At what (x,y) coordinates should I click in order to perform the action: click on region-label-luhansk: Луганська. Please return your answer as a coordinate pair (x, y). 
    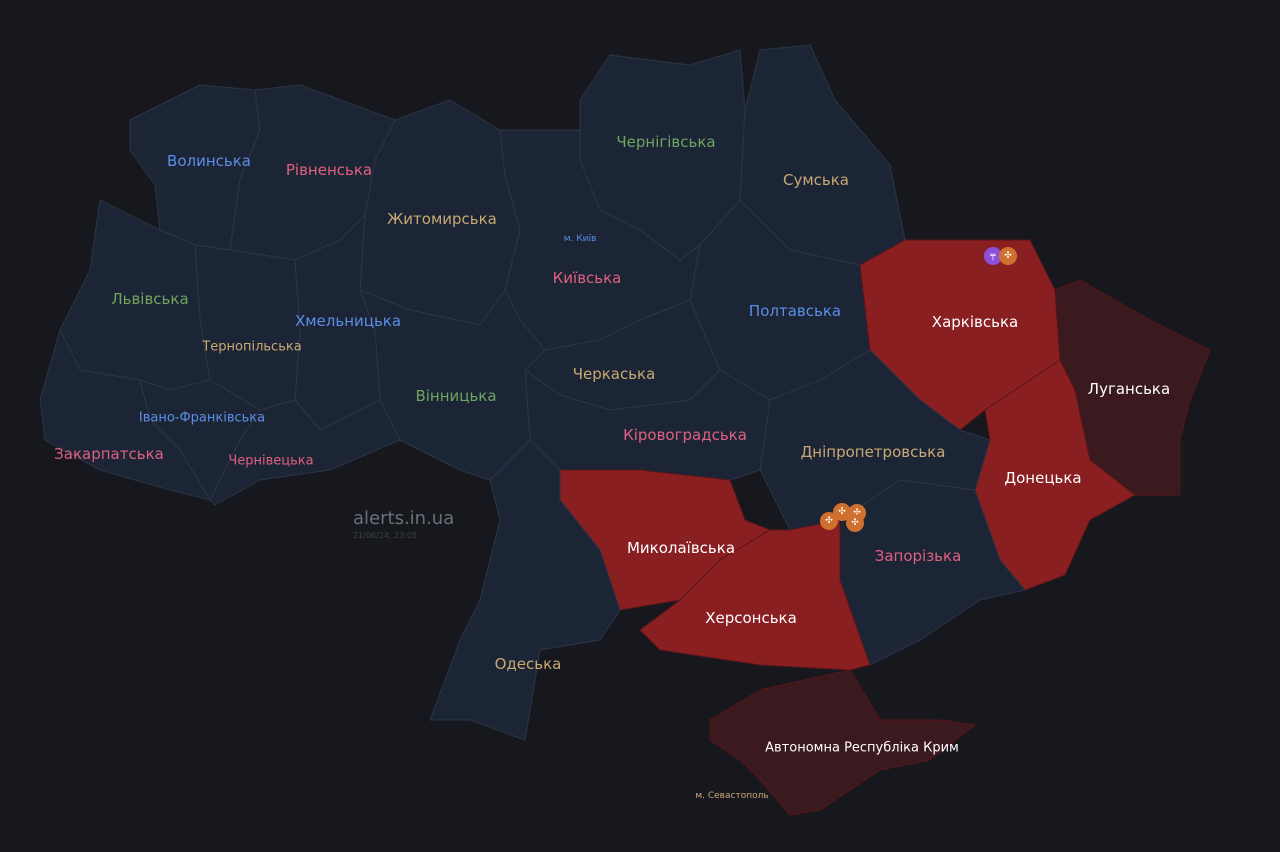
    Looking at the image, I should click on (1129, 389).